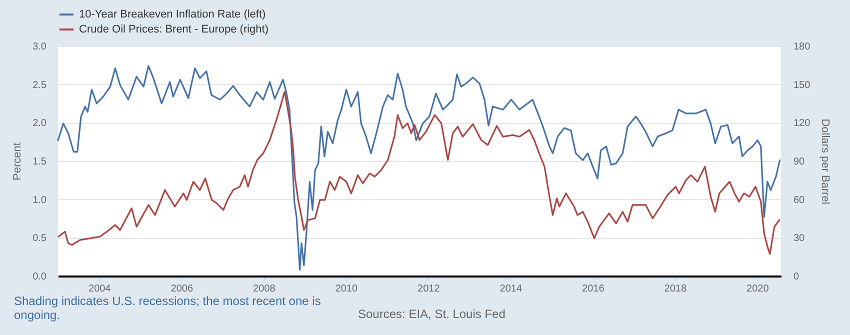 Image resolution: width=850 pixels, height=335 pixels. What do you see at coordinates (39, 238) in the screenshot?
I see `y-tick-label: 0.5` at bounding box center [39, 238].